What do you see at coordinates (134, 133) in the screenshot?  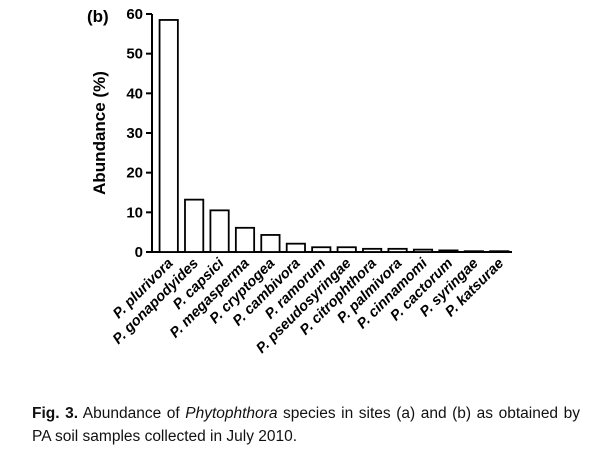 I see `y-tick-label: 30` at bounding box center [134, 133].